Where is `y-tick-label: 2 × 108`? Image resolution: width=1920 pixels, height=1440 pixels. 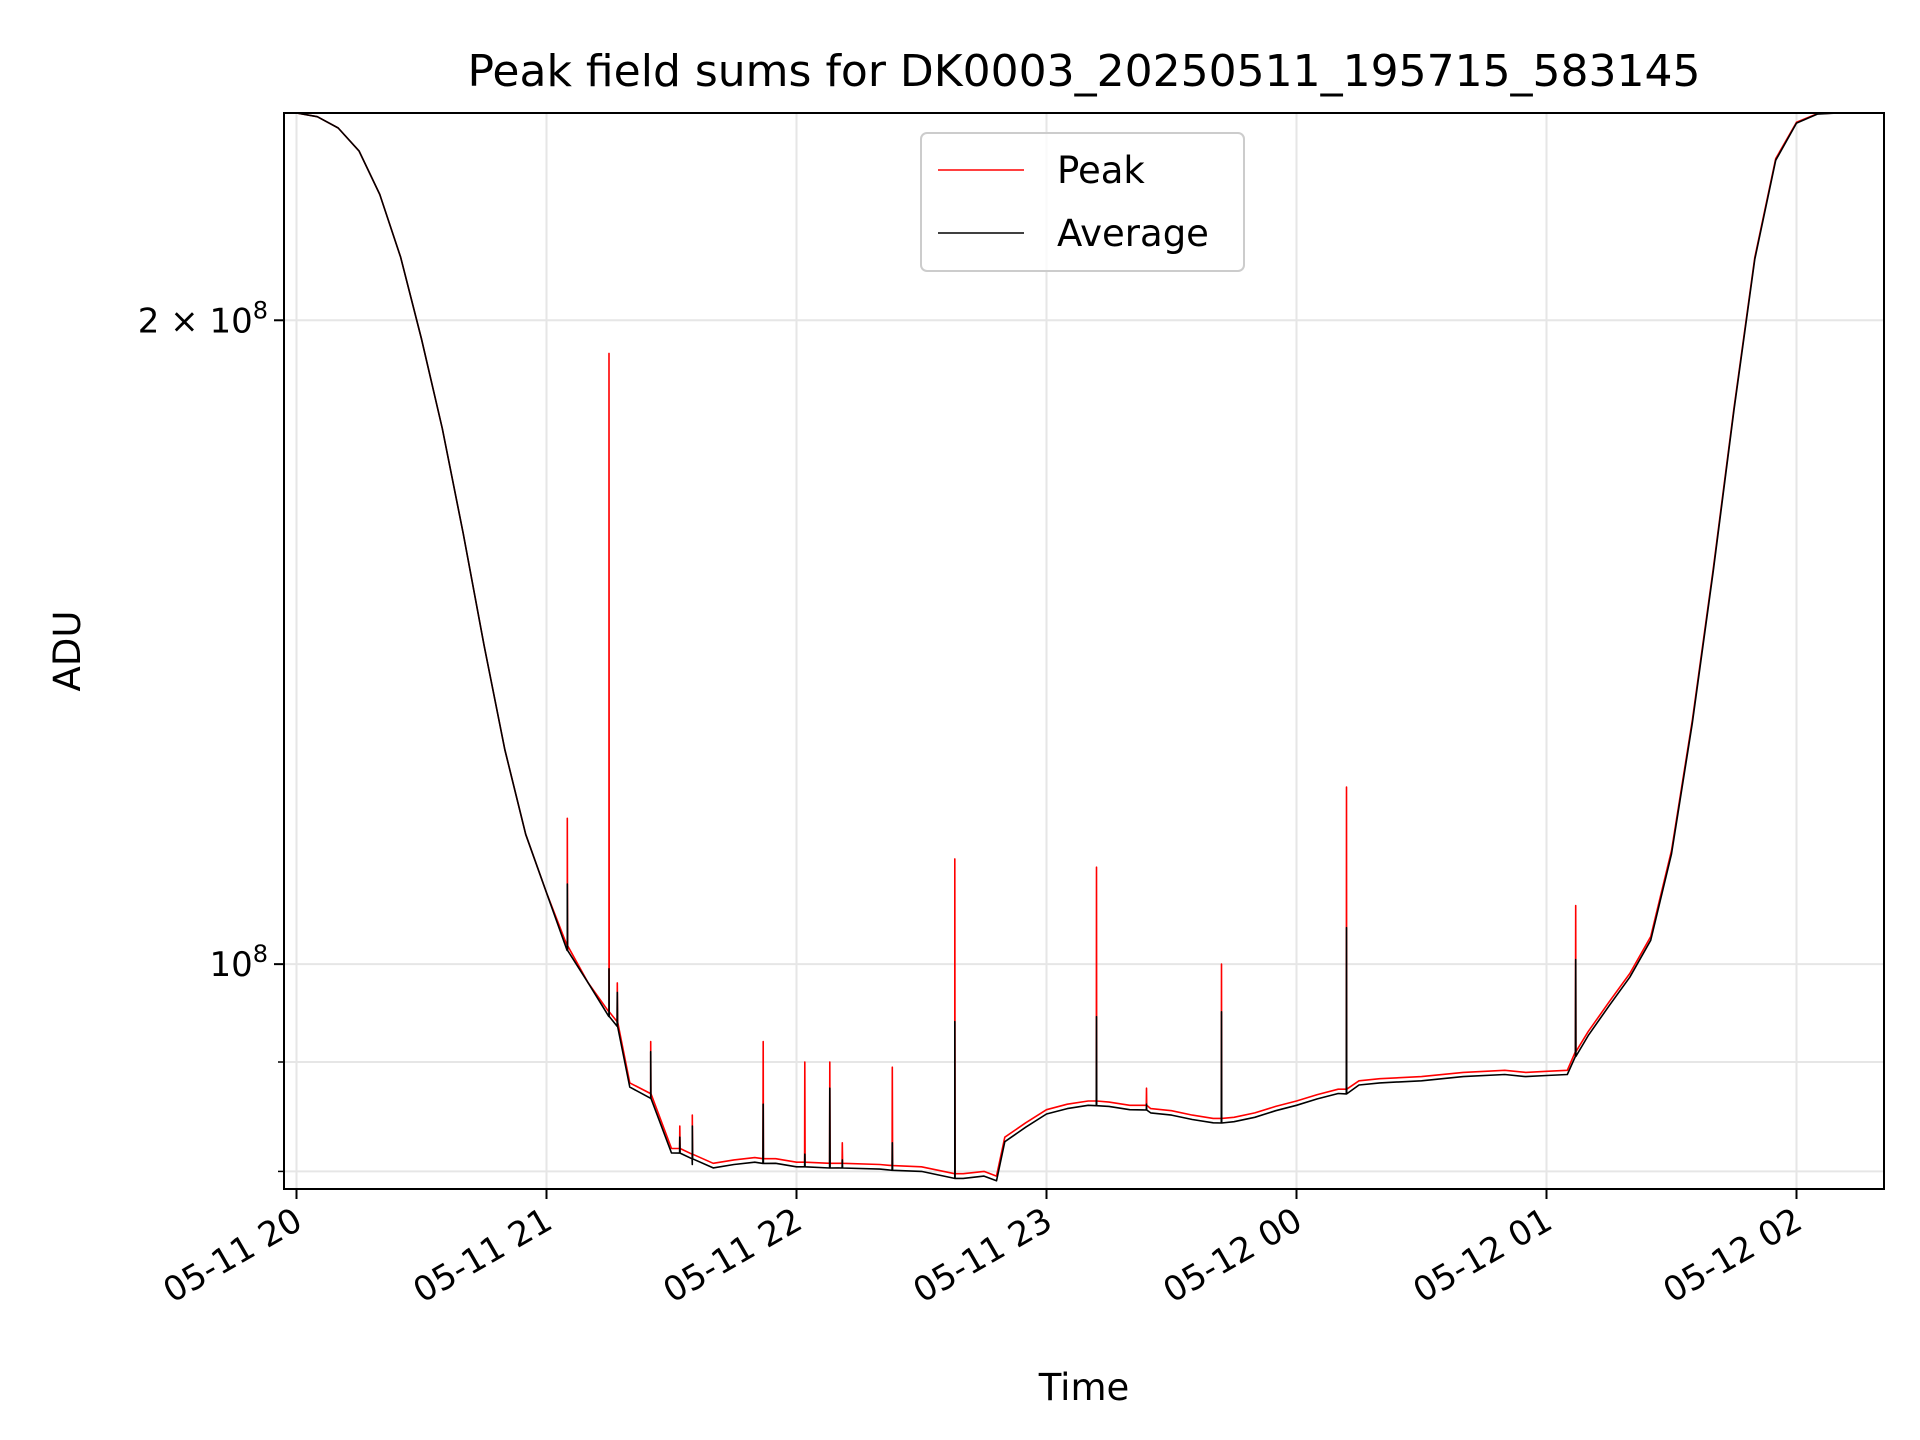 y-tick-label: 2 × 108 is located at coordinates (203, 318).